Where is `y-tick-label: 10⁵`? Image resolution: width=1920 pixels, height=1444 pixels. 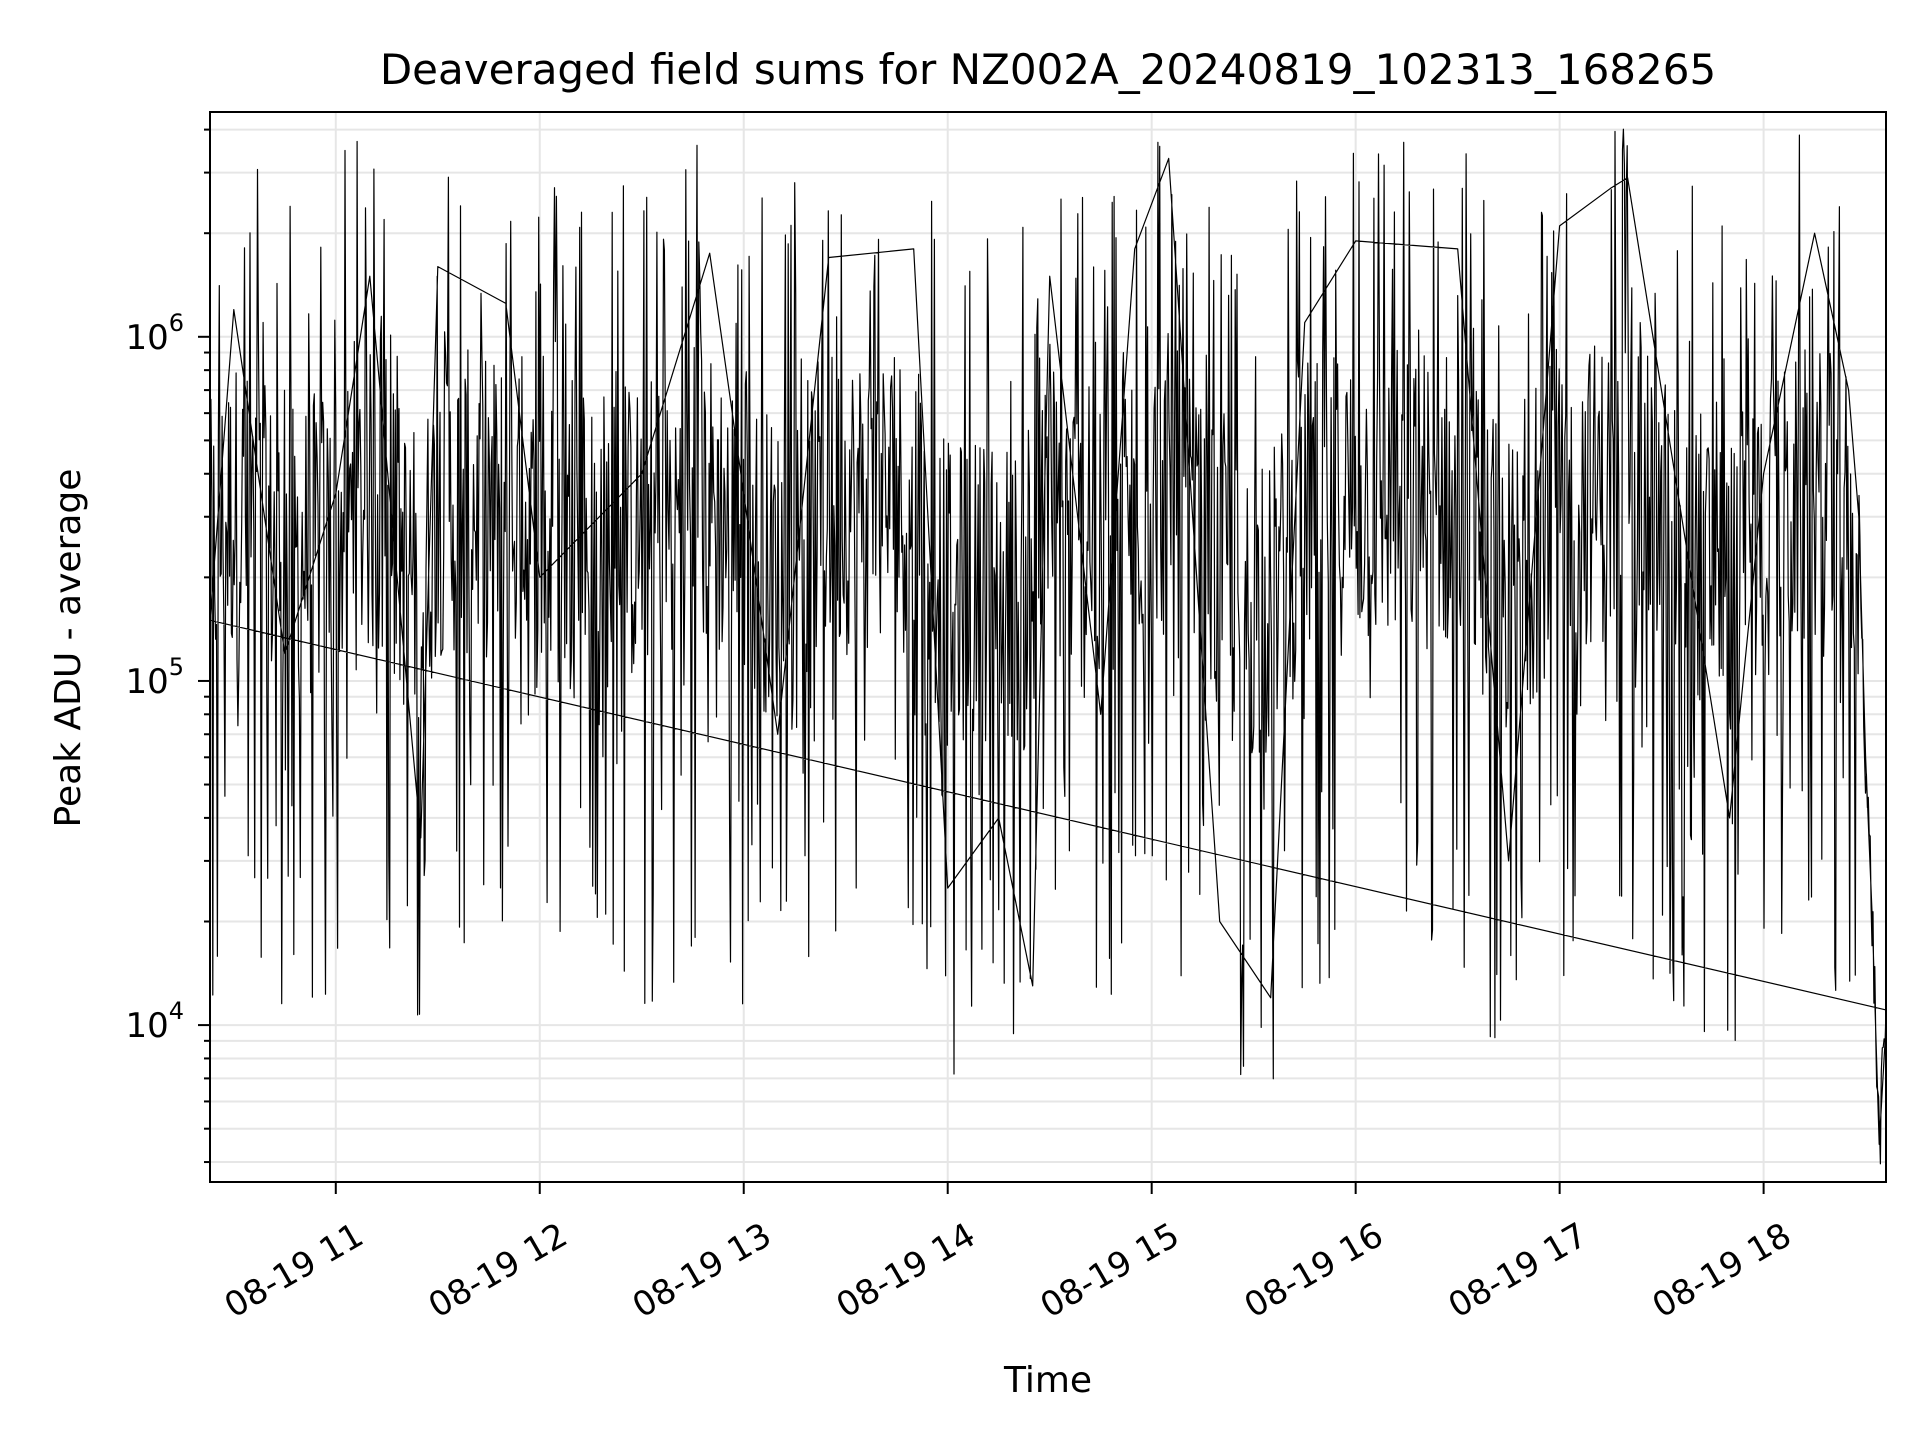 y-tick-label: 10⁵ is located at coordinates (154, 677).